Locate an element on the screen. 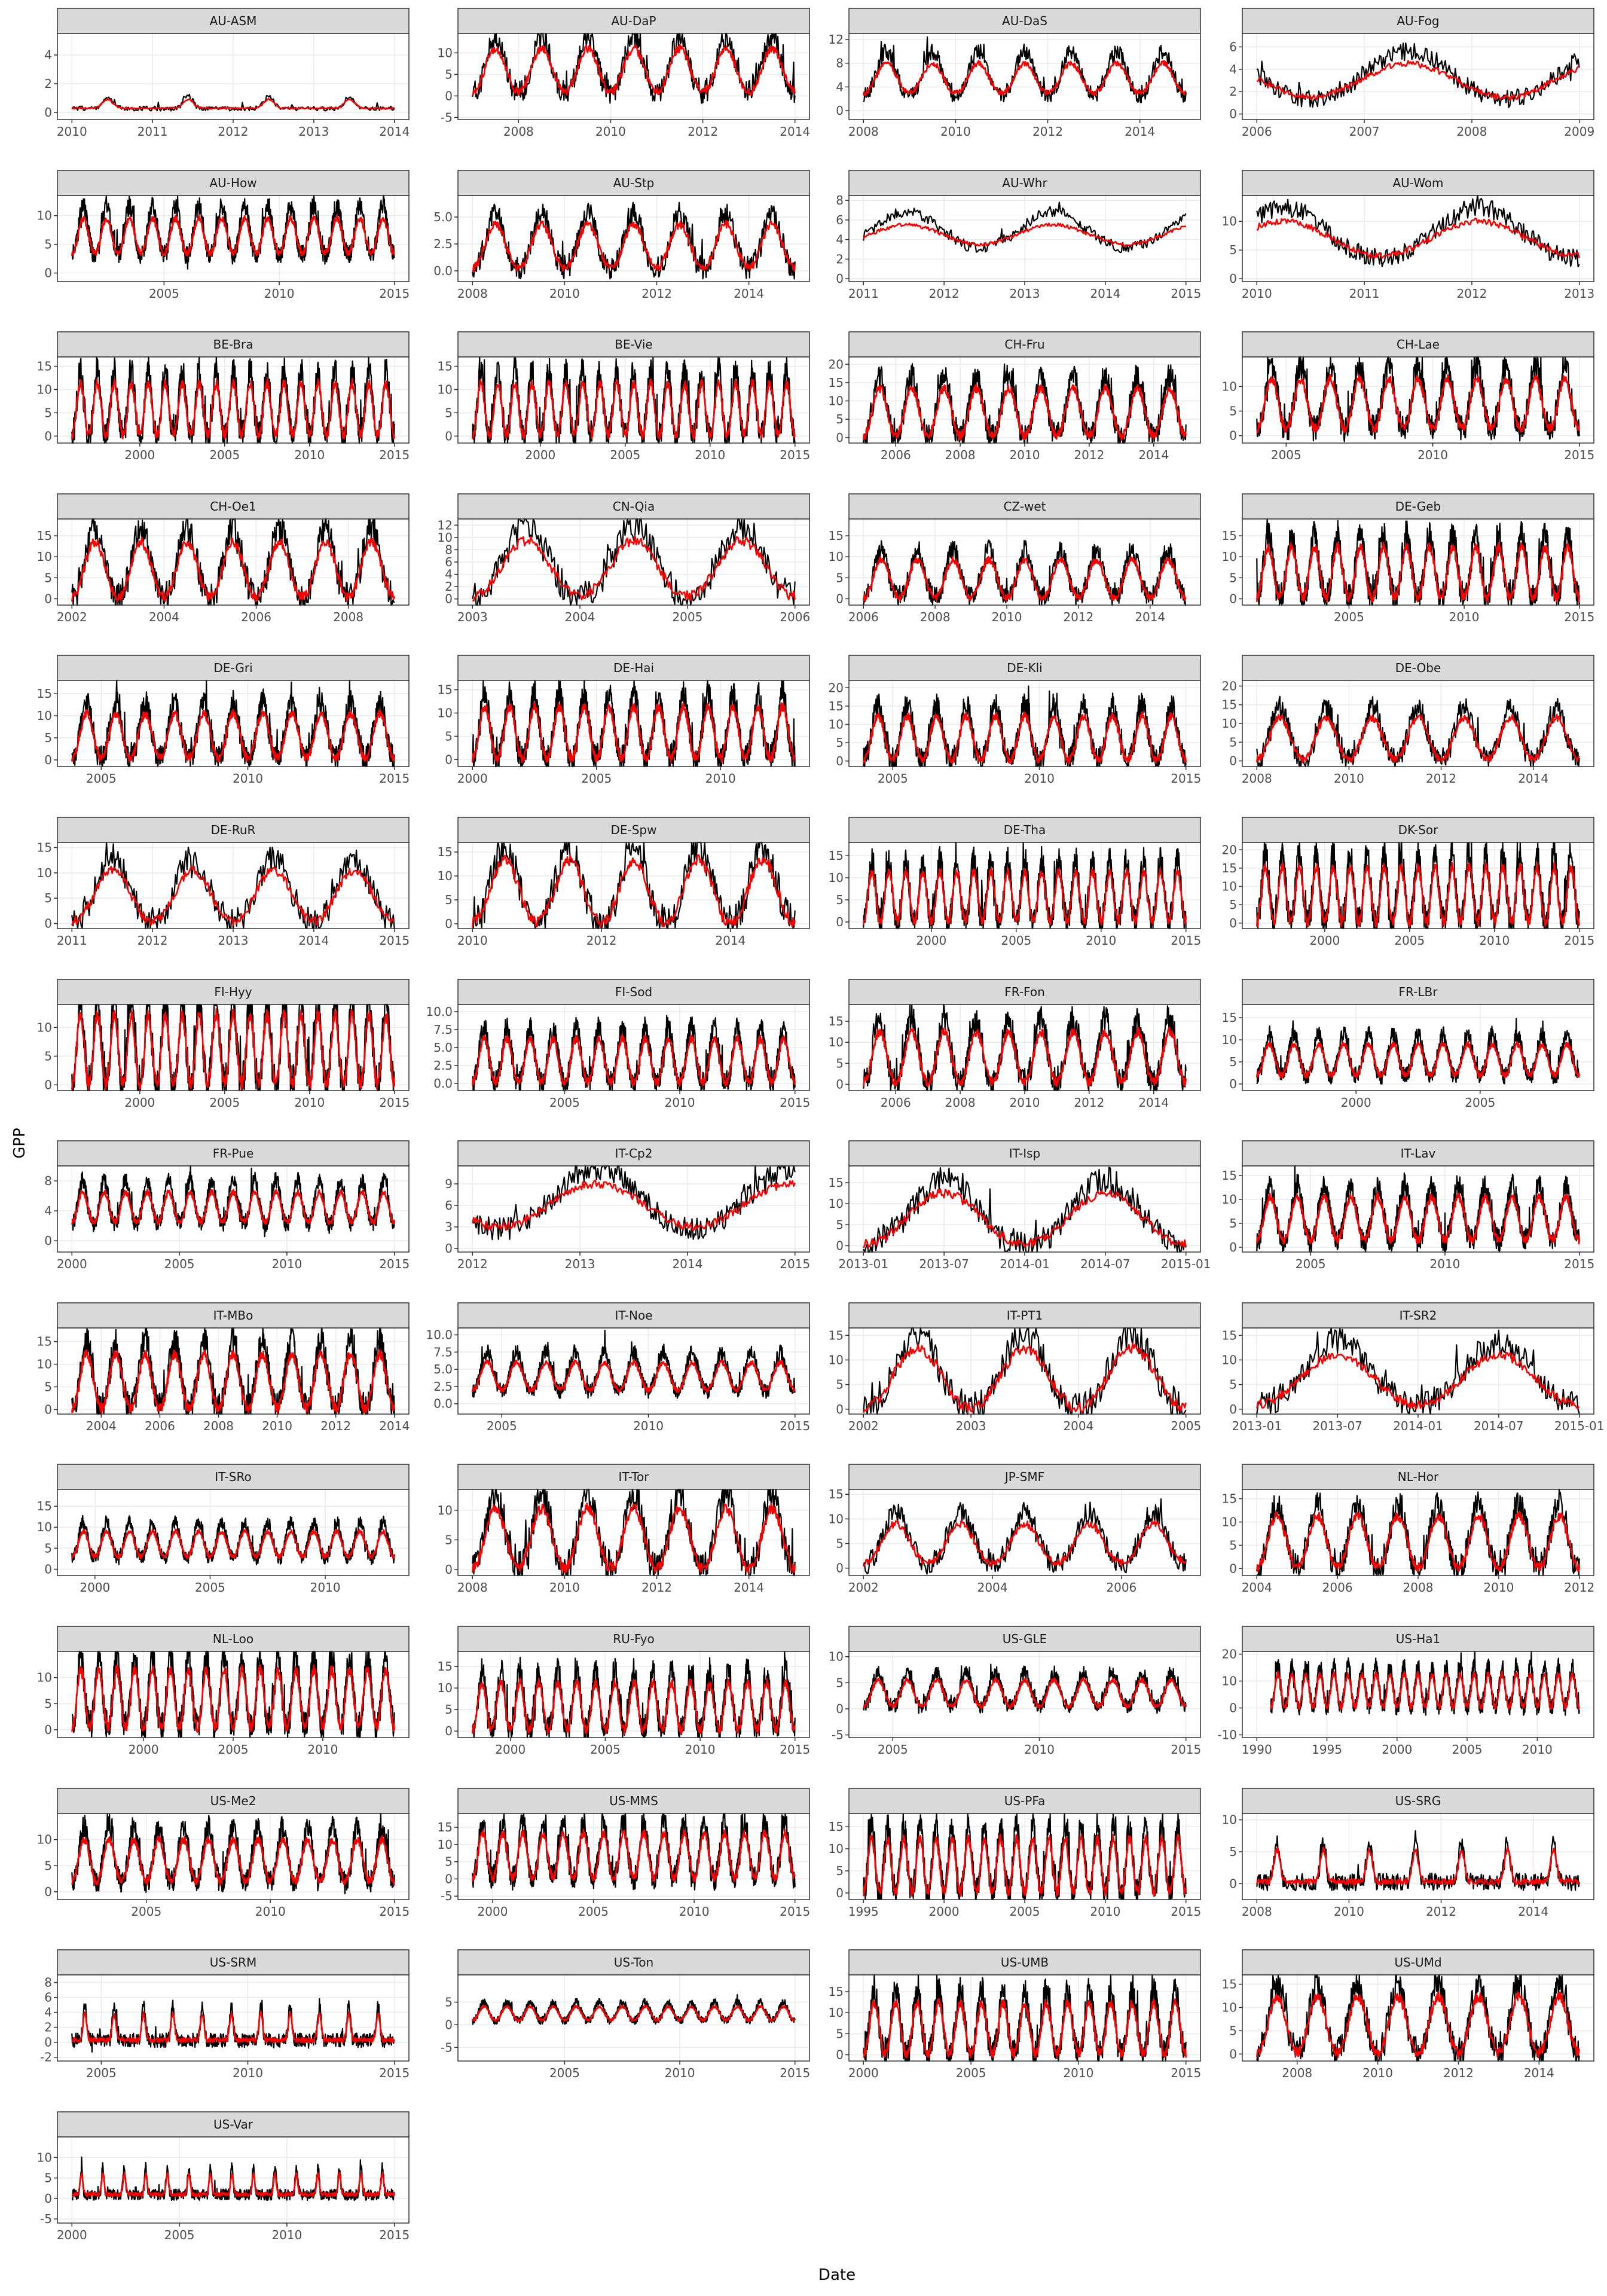 This screenshot has width=1607, height=2296. panel-title: CH-Oe1 is located at coordinates (233, 506).